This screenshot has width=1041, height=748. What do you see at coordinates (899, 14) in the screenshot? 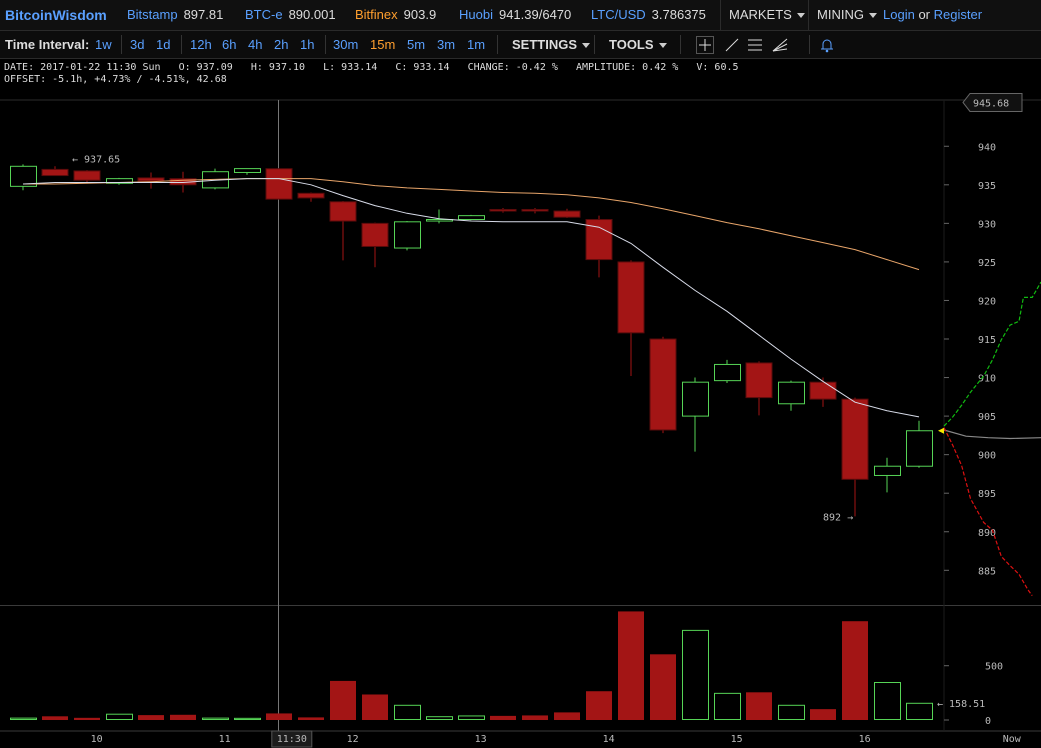
I see `login-link: Login` at bounding box center [899, 14].